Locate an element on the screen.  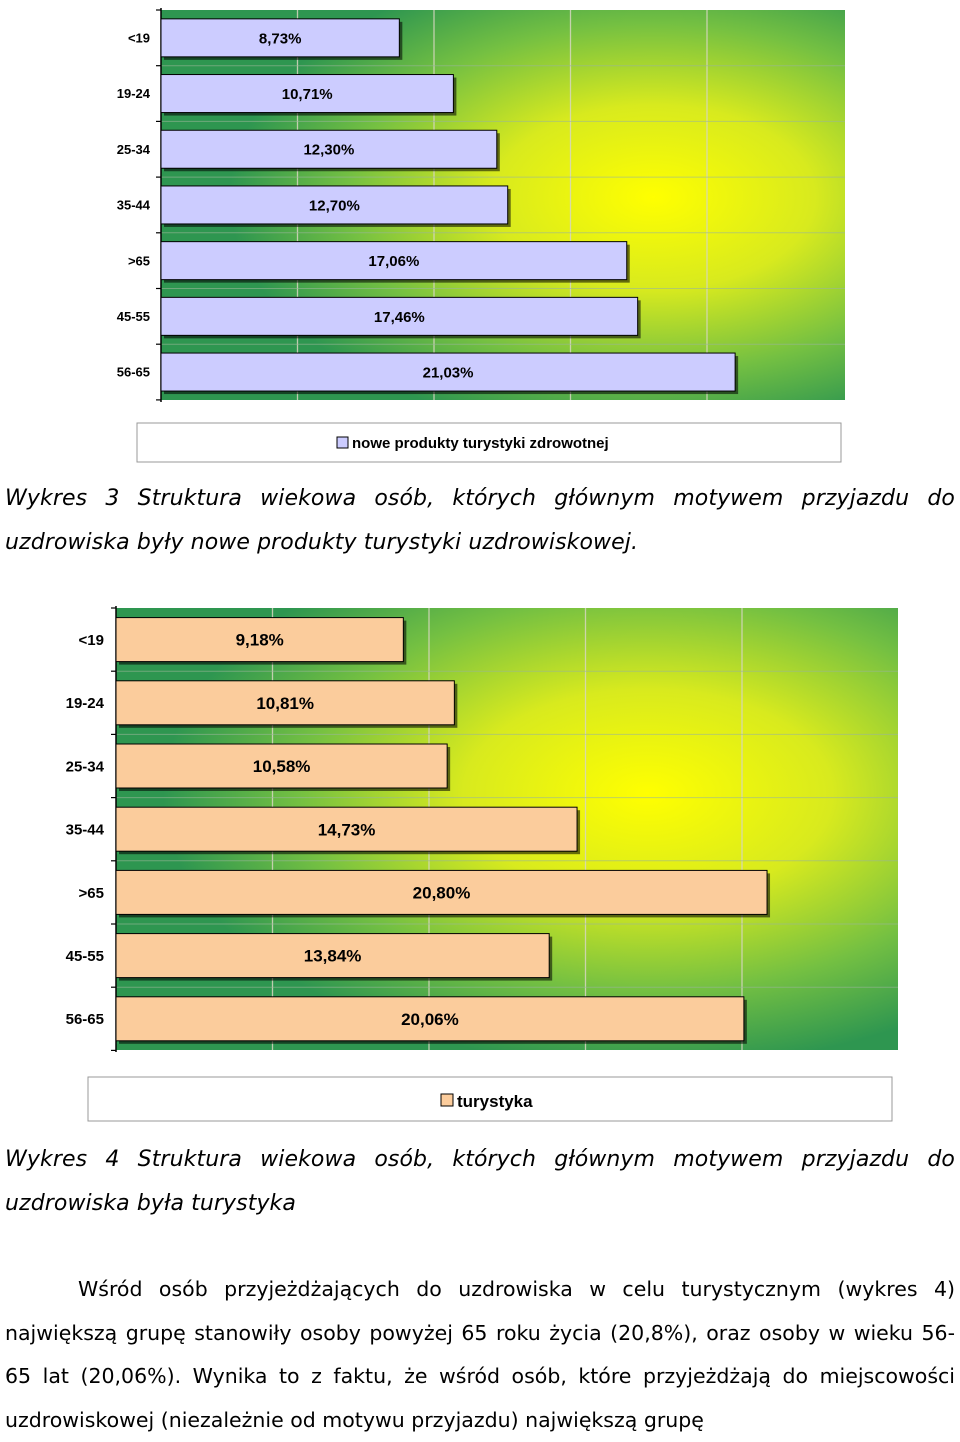
bar-value-label: 8,73% is located at coordinates (280, 38).